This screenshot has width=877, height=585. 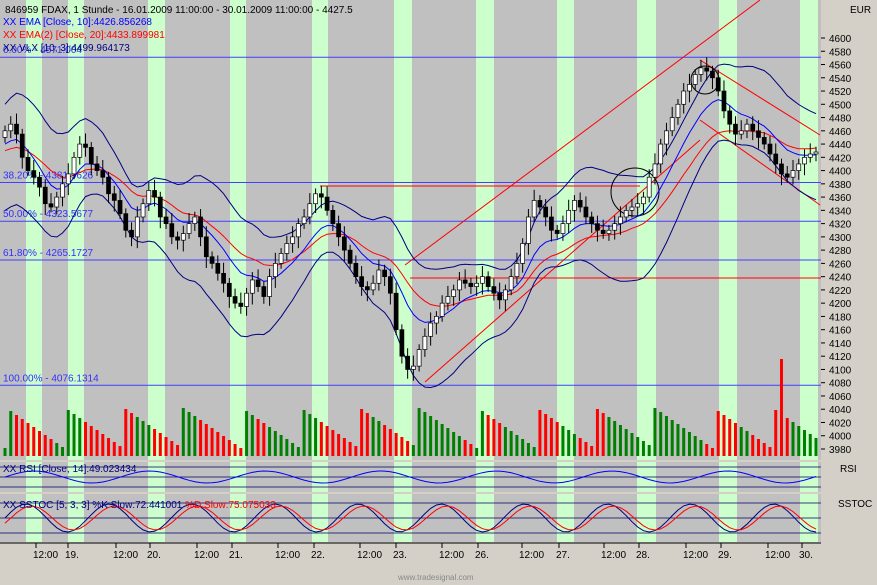 What do you see at coordinates (840, 119) in the screenshot?
I see `y-tick-label: 4480` at bounding box center [840, 119].